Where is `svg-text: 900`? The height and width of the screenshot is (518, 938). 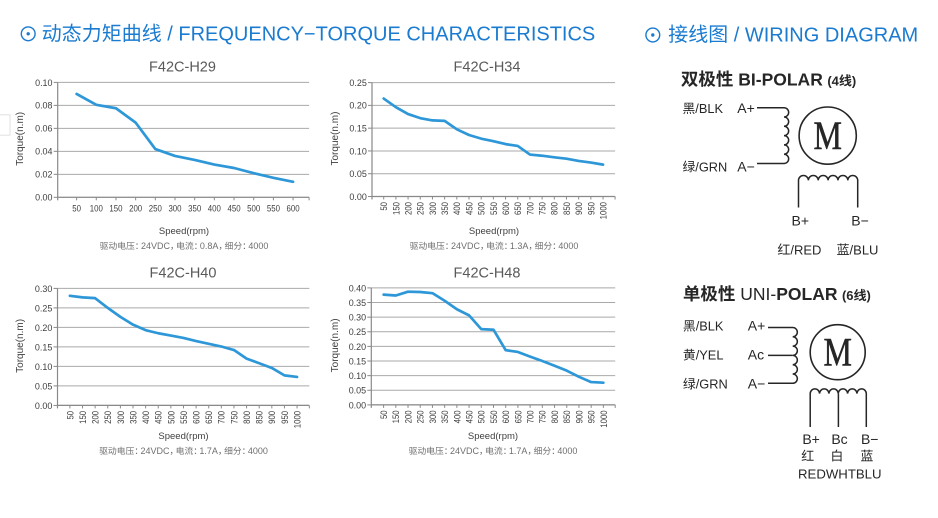 svg-text: 900 is located at coordinates (271, 417).